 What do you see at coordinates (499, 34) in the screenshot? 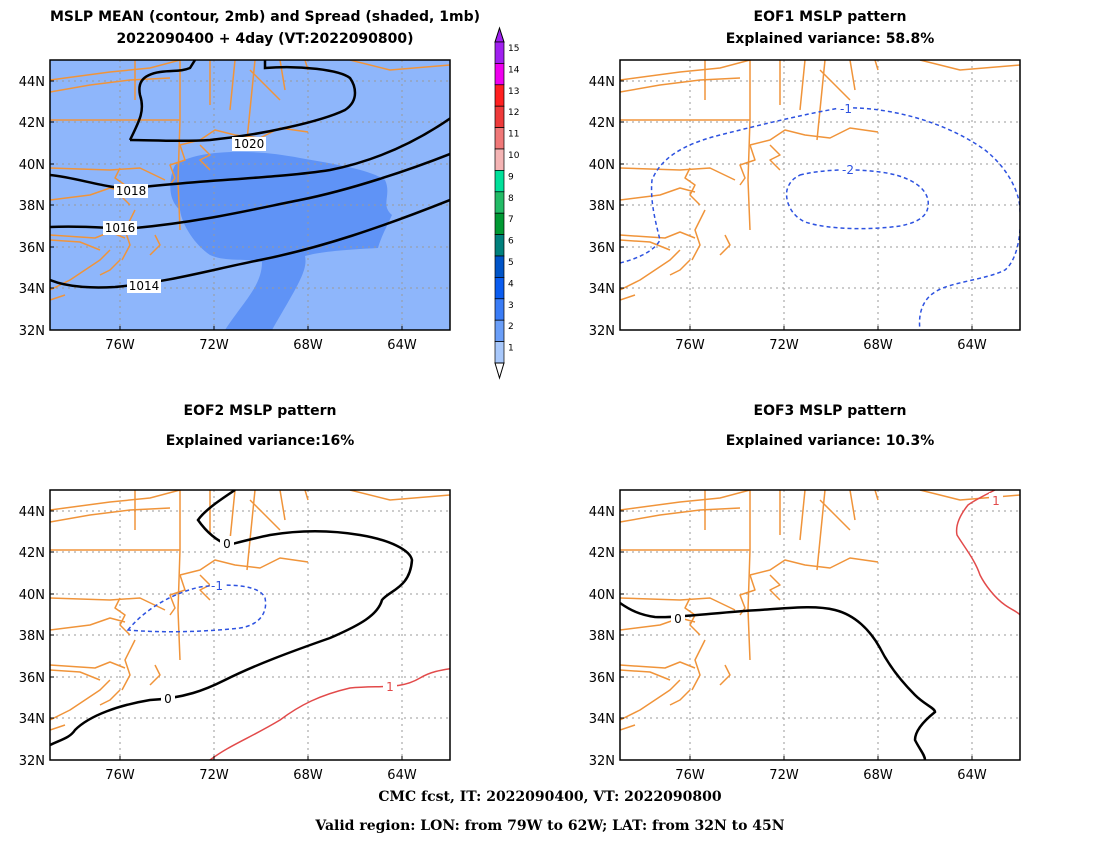
I see `colorbar-top-arrow` at bounding box center [499, 34].